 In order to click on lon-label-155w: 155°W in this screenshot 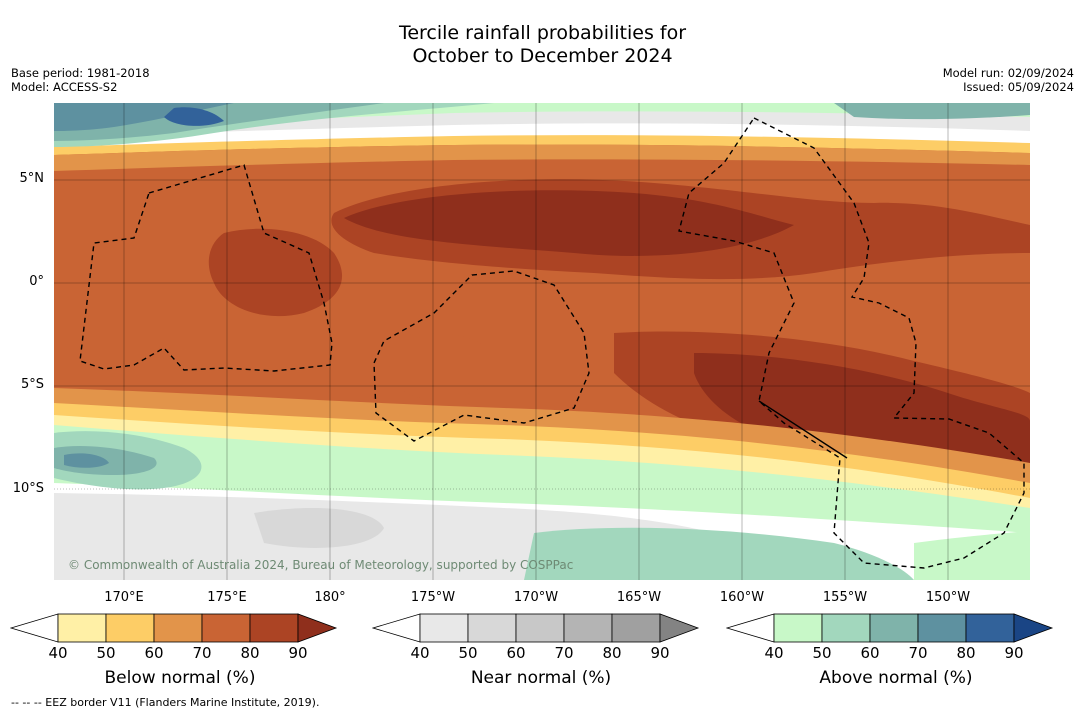, I will do `click(845, 597)`.